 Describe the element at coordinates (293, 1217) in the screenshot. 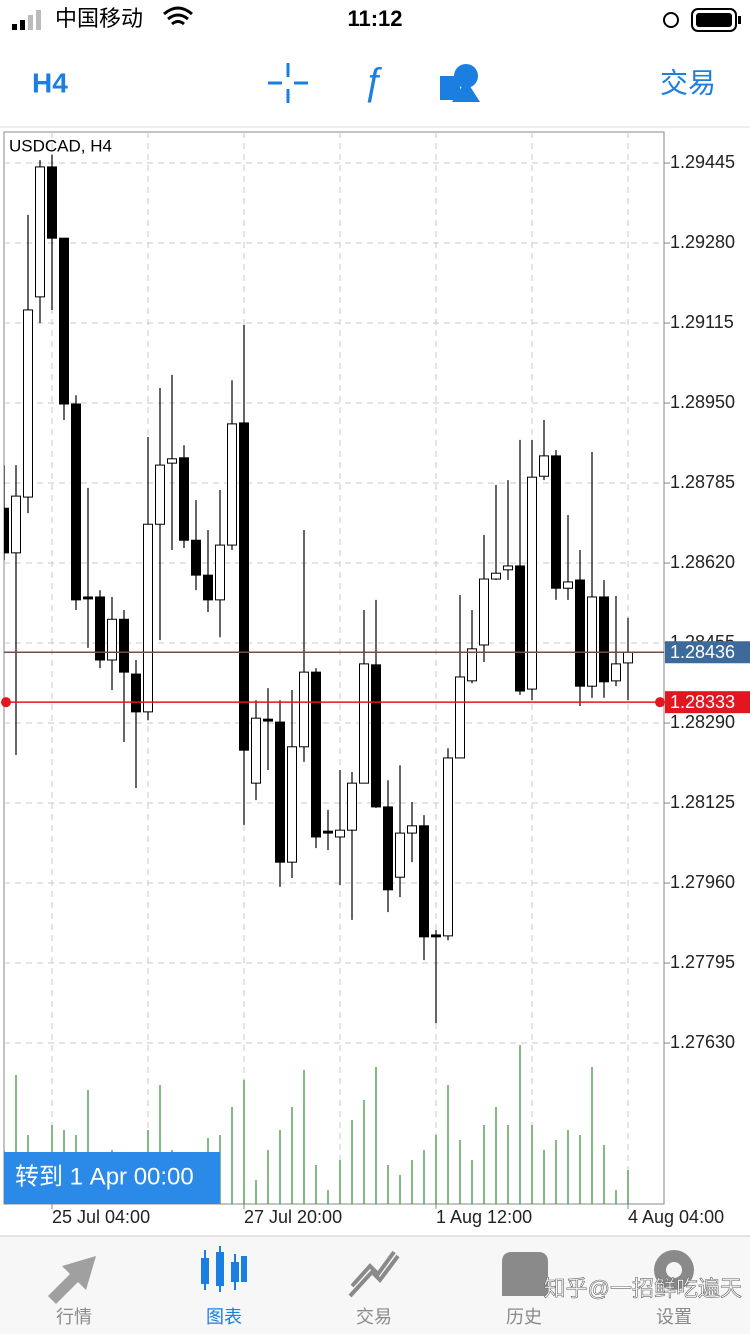

I see `x-tick-label: 27 Jul 20:00` at that location.